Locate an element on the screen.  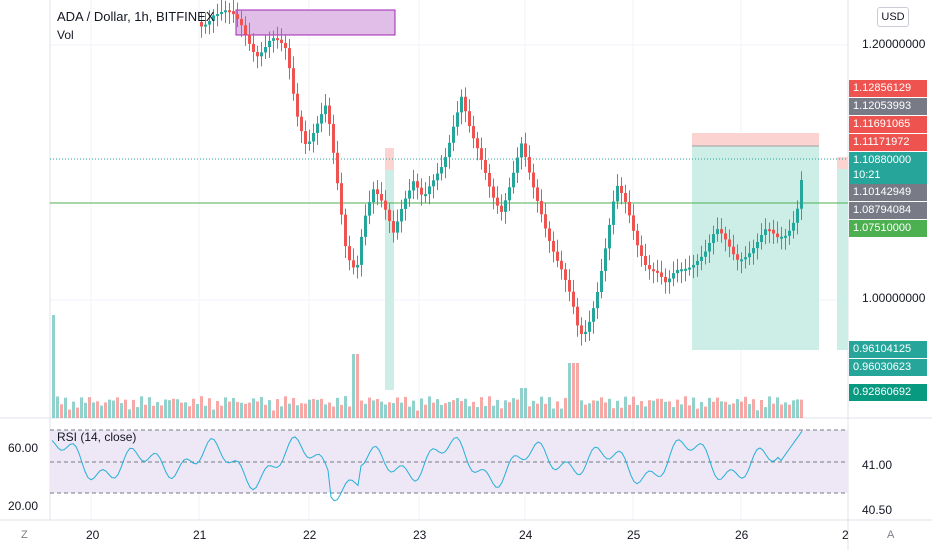
auto-scale-button: A is located at coordinates (891, 535).